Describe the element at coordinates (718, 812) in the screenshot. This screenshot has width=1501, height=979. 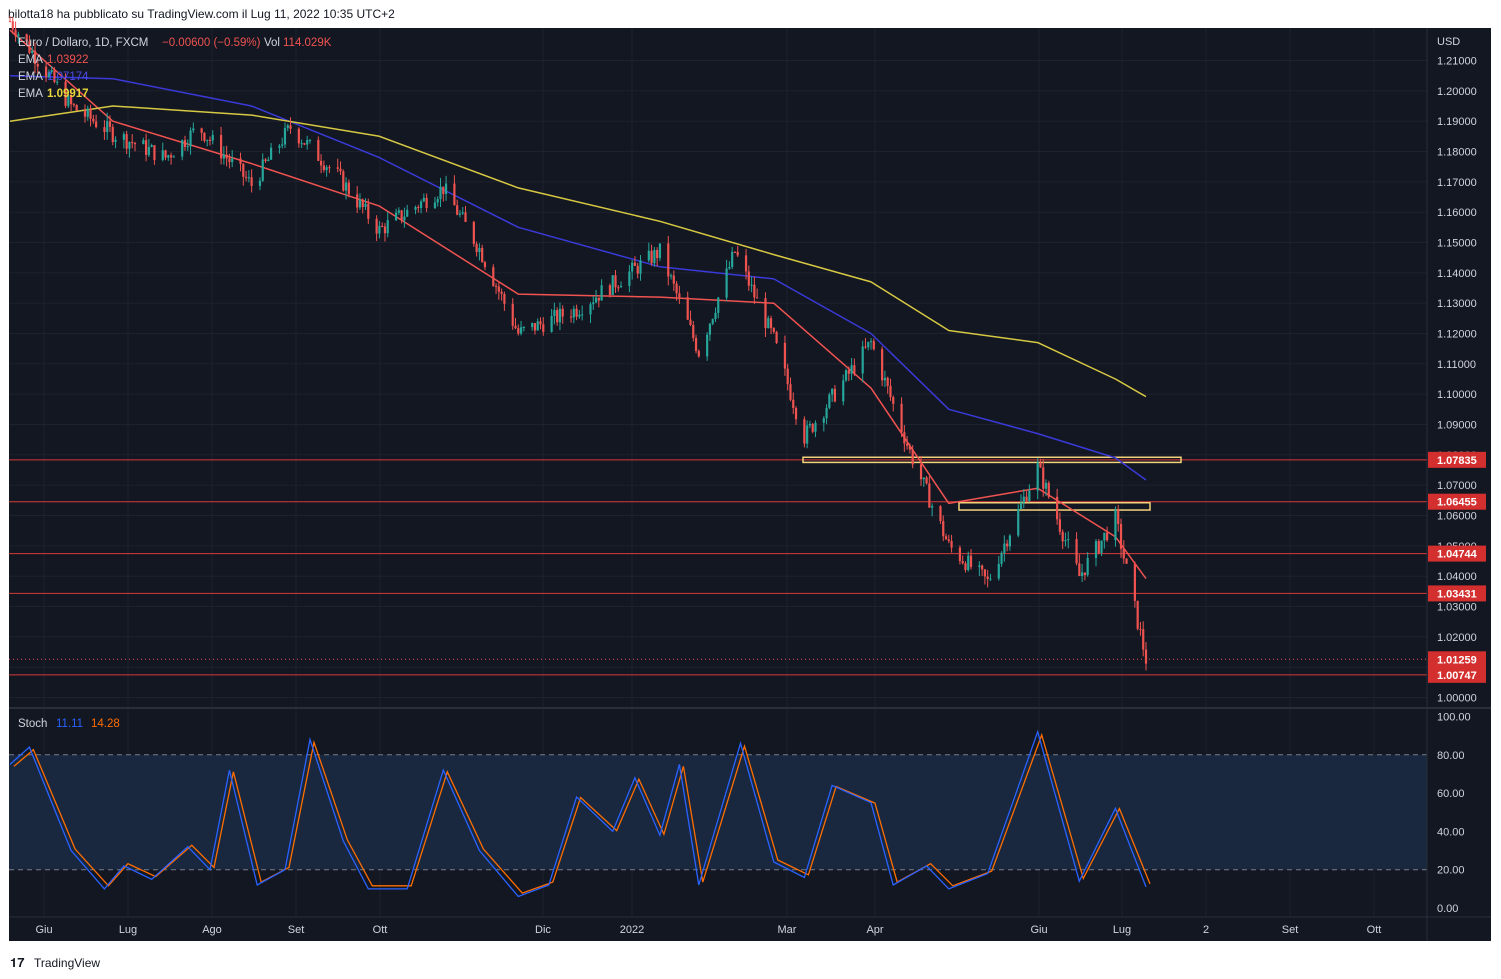
I see `stoch-band-lines` at that location.